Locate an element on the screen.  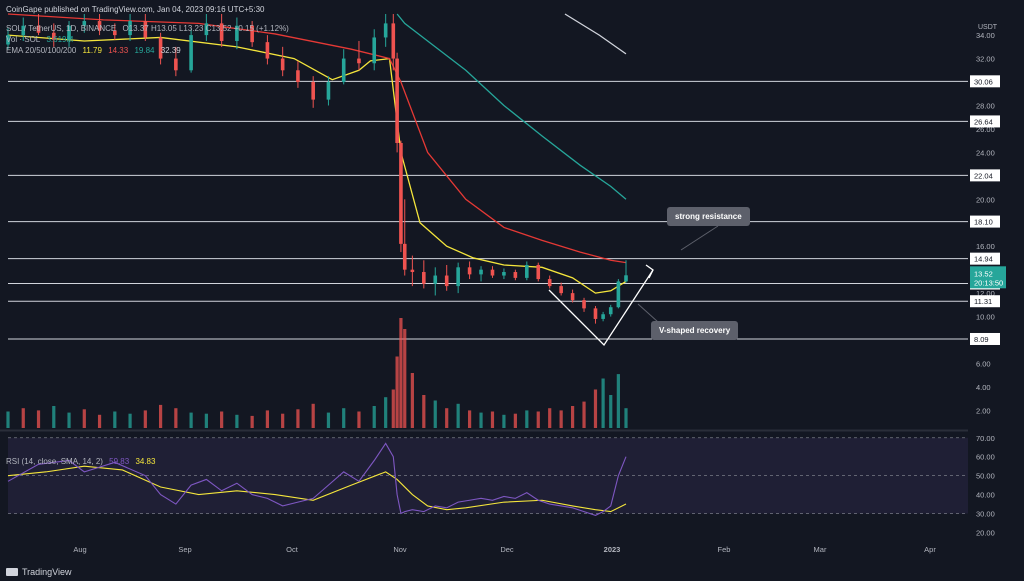
rsi-tick-label: 40.00 is located at coordinates (985, 495).